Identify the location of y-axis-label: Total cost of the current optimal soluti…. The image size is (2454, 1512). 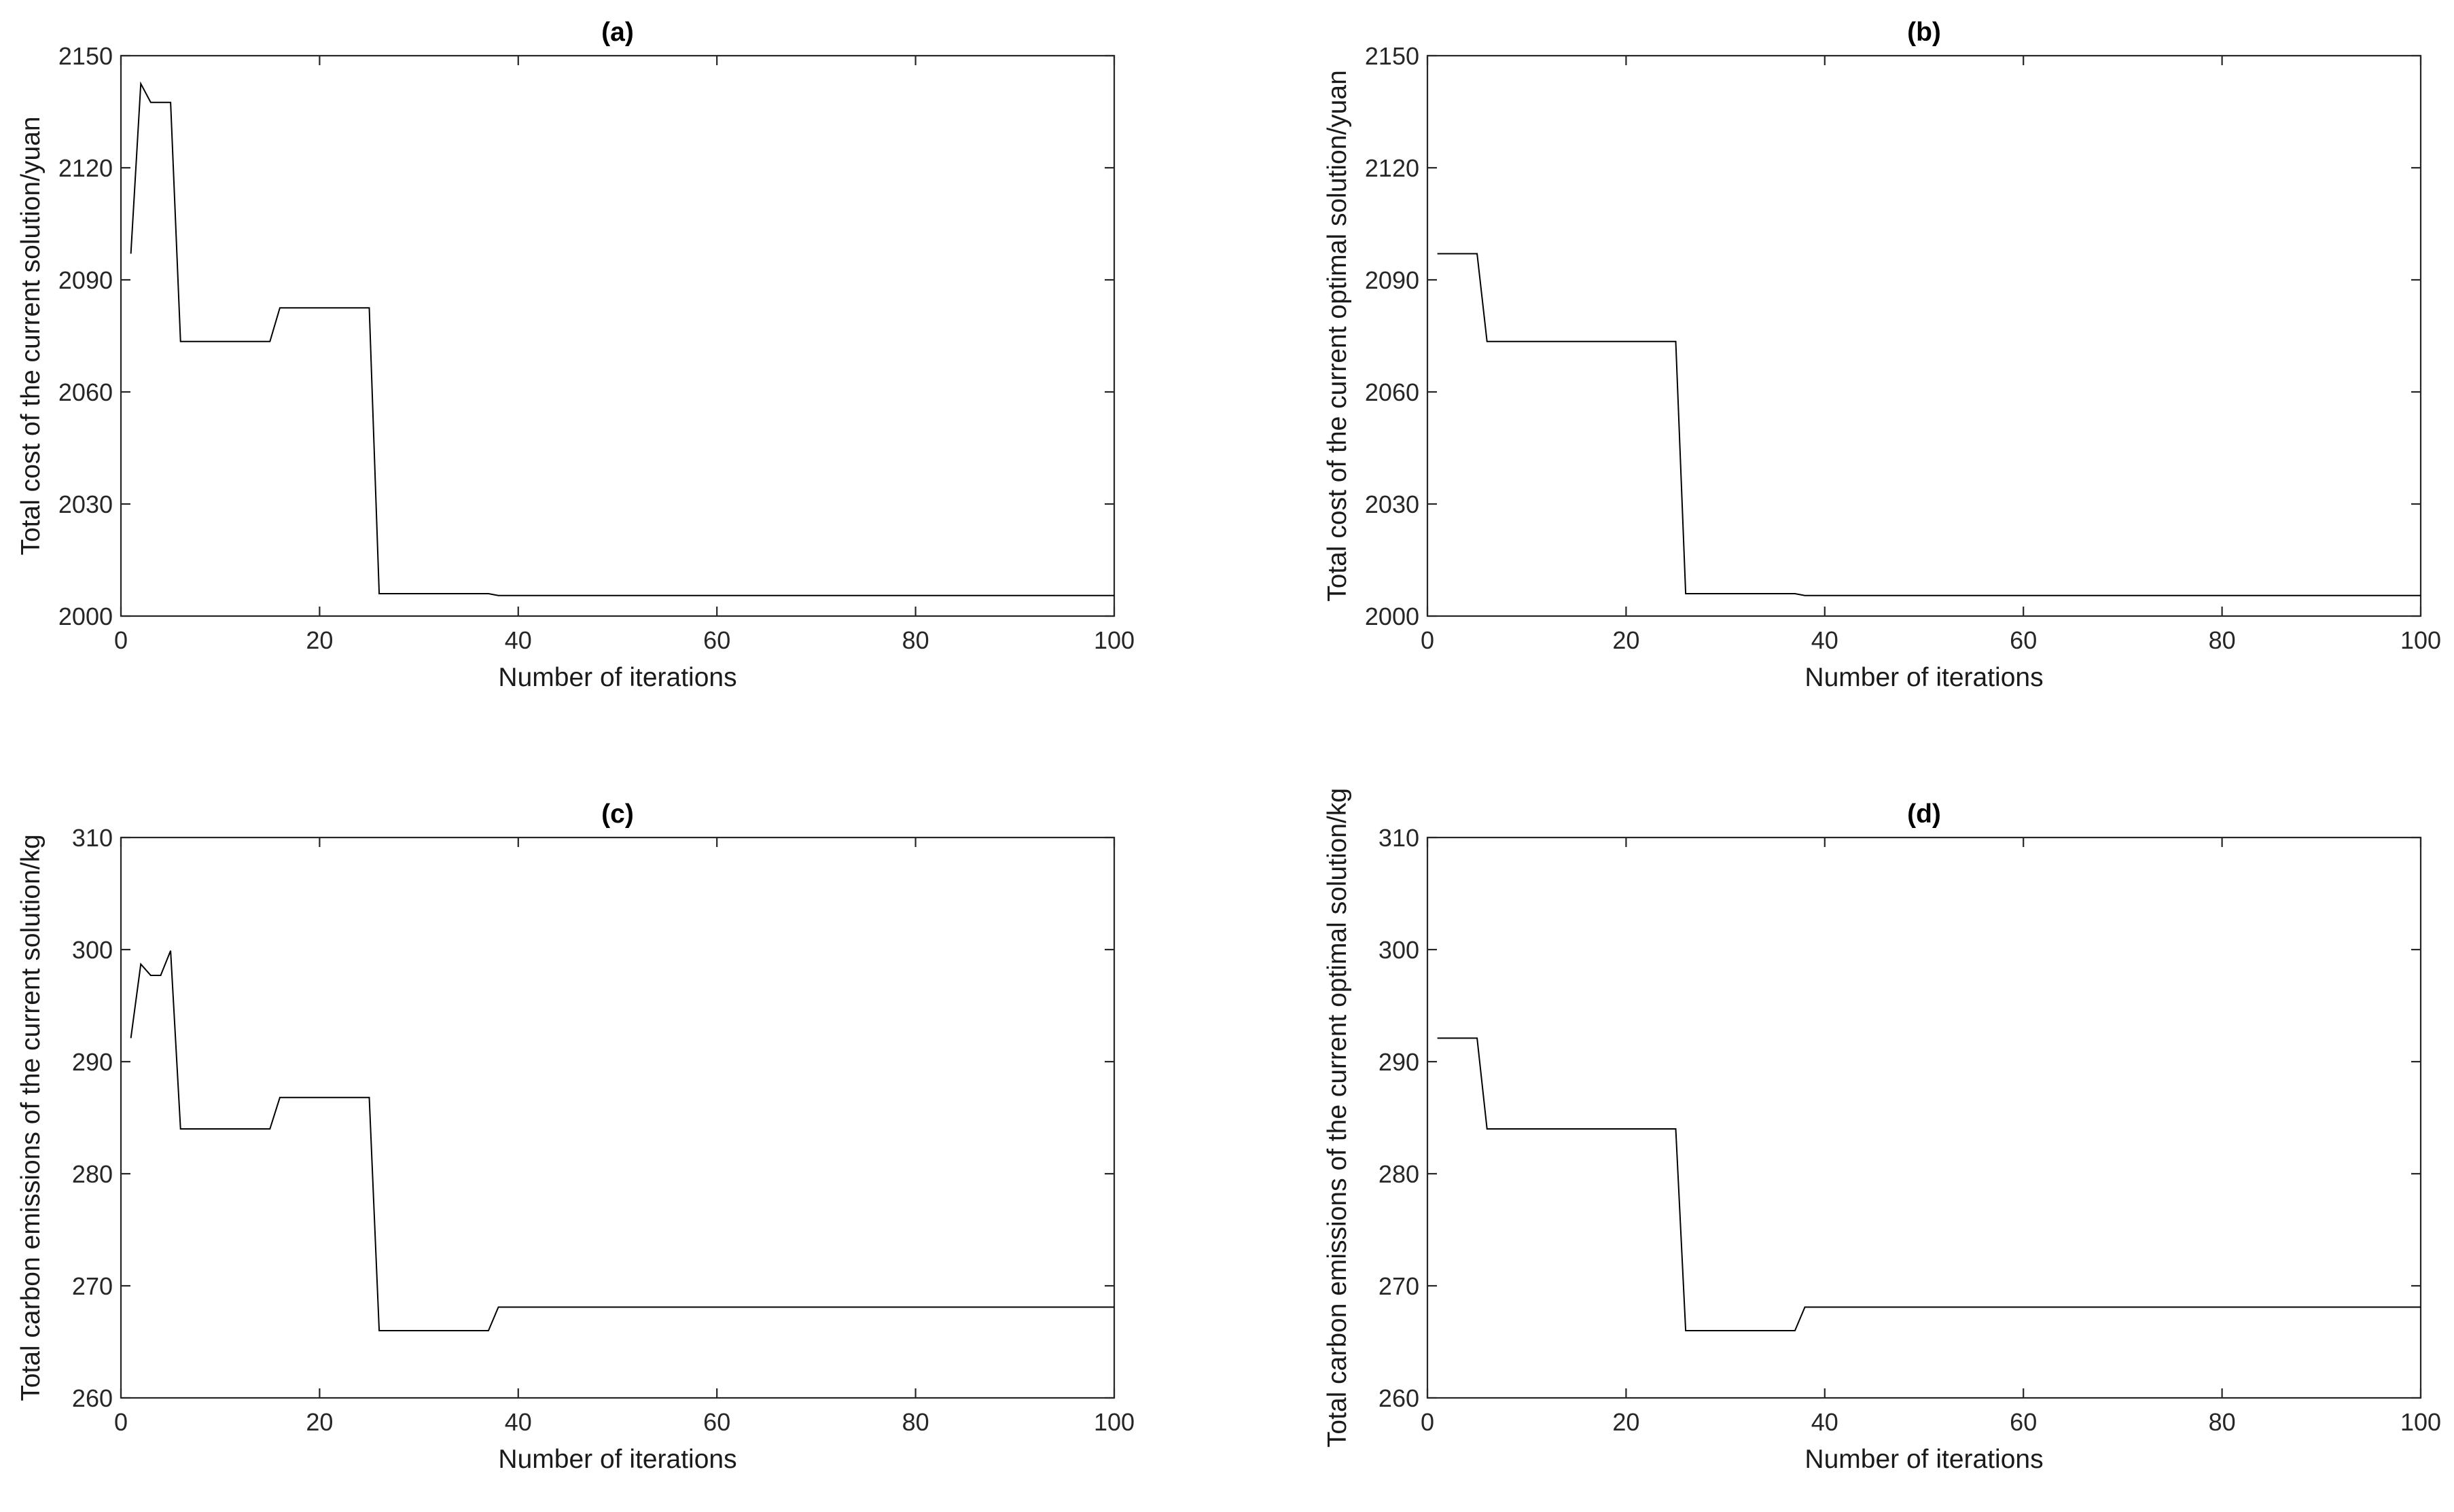
(1337, 336).